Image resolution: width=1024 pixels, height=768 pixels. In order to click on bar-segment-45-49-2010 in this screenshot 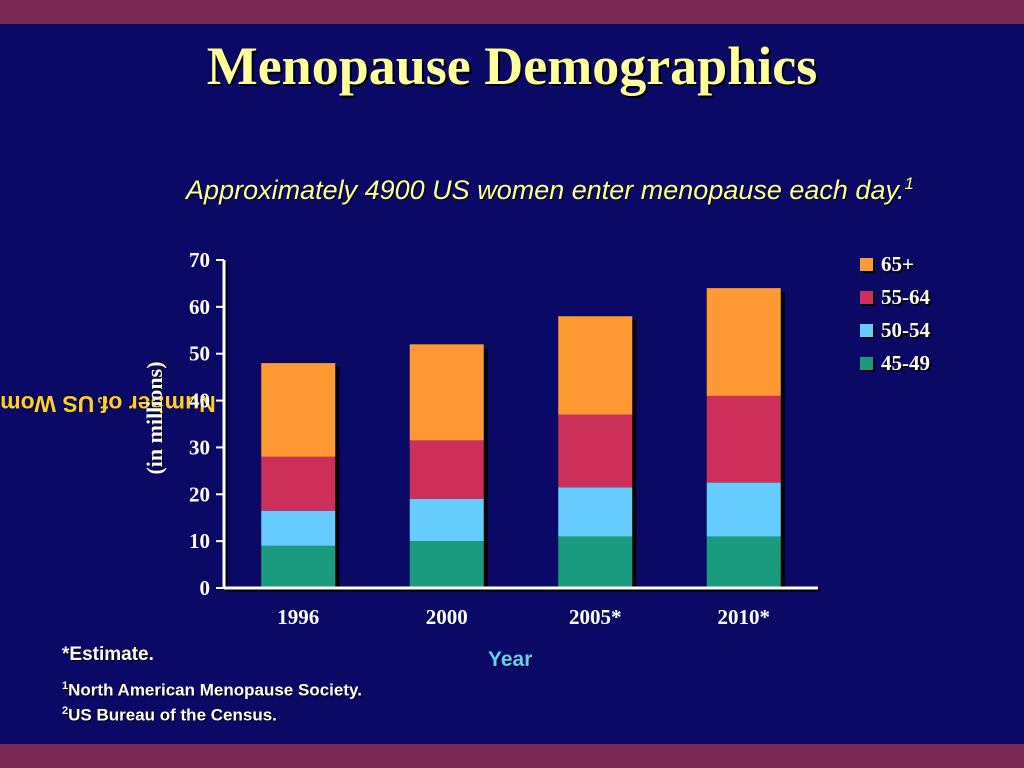, I will do `click(743, 562)`.